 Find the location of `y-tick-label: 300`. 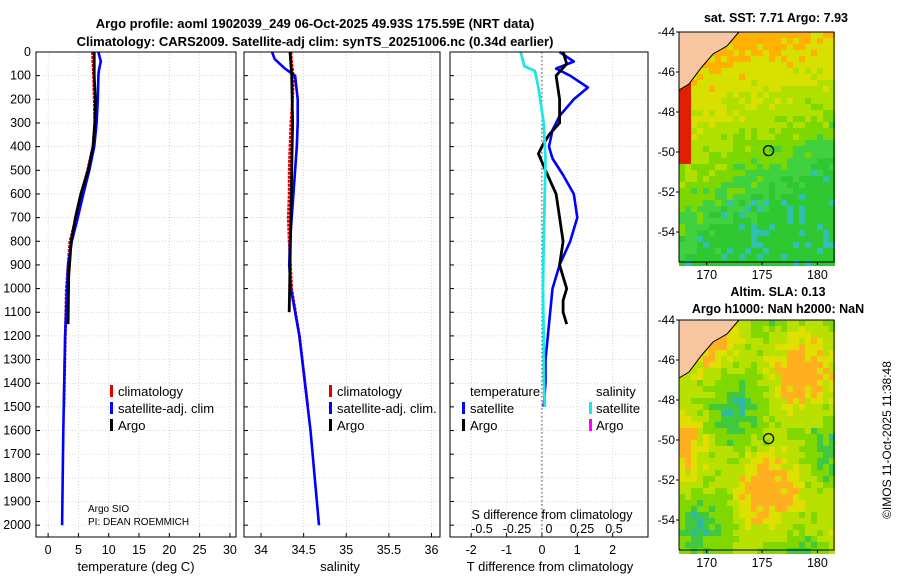

y-tick-label: 300 is located at coordinates (20, 123).